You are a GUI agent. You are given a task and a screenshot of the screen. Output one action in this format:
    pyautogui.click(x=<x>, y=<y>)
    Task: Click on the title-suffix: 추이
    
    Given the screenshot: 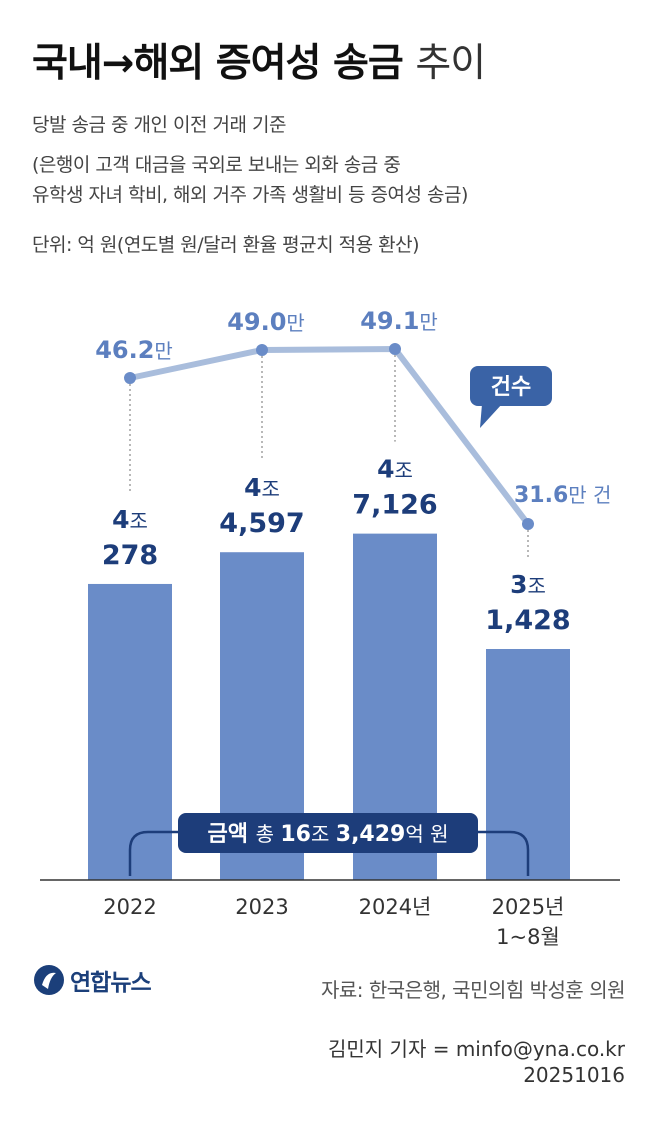 What is the action you would take?
    pyautogui.click(x=450, y=63)
    